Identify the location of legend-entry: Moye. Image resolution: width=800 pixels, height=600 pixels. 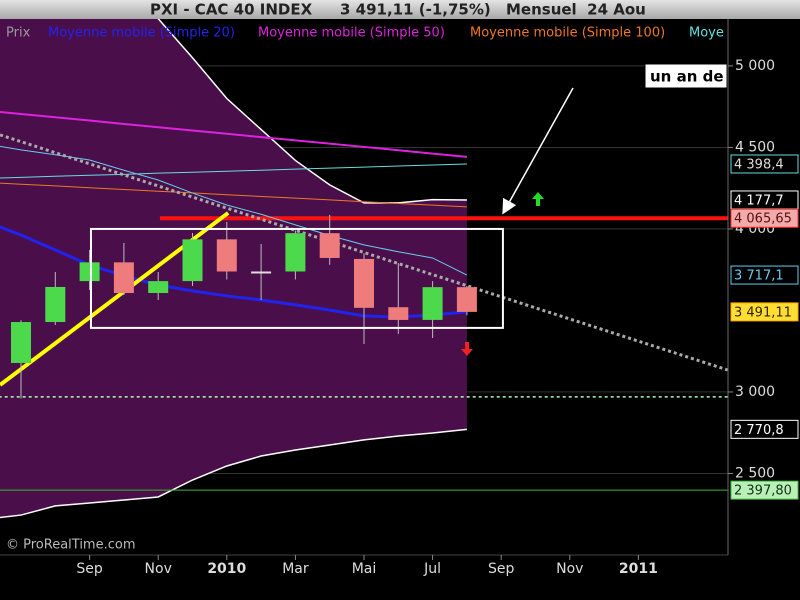
(706, 33).